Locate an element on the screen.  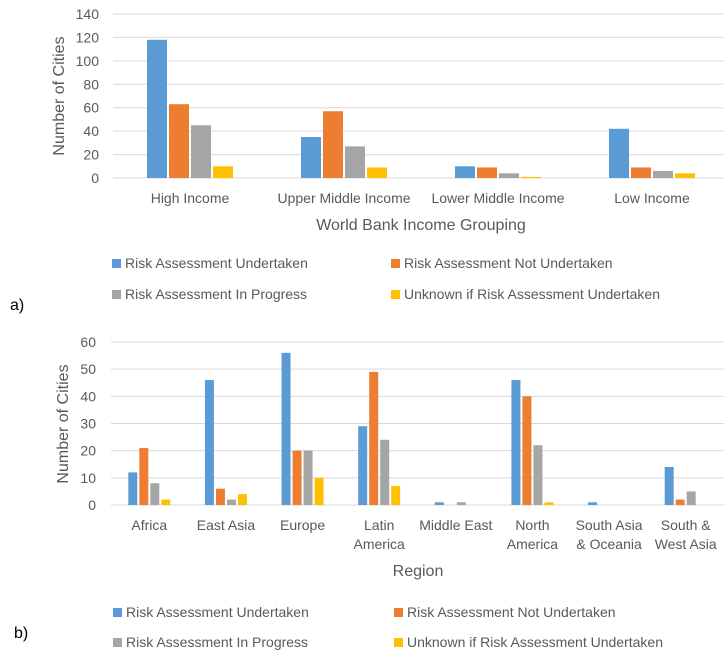
chart-b-bar-risk-assessment-not-undertaken-latin-america is located at coordinates (374, 438).